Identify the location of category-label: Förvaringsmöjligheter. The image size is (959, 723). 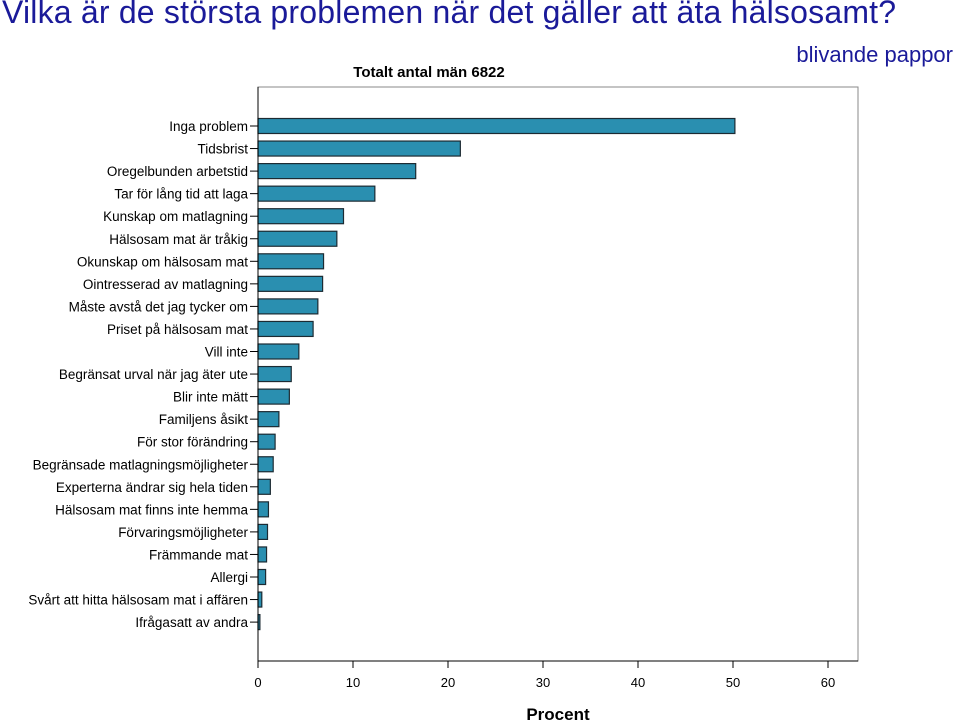
(183, 532).